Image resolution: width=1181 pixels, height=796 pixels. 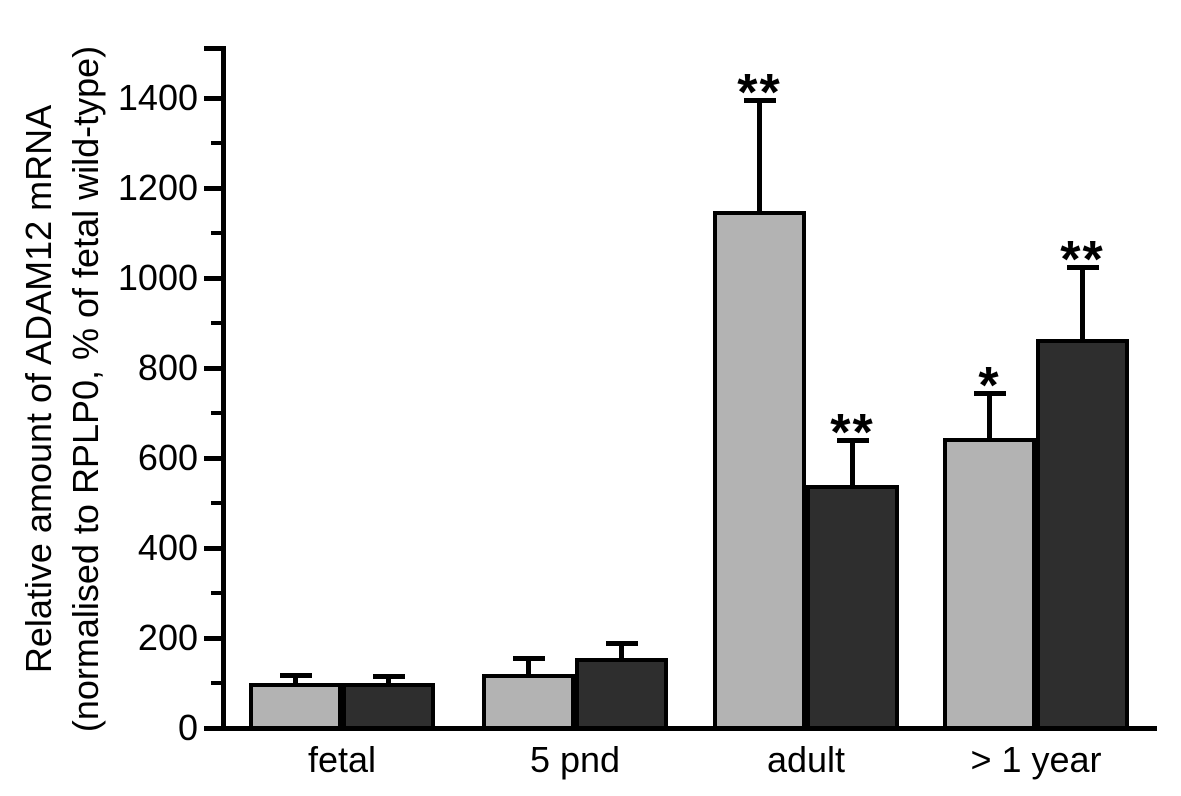 I want to click on bar-5pnd-light-gray-bars, so click(x=528, y=702).